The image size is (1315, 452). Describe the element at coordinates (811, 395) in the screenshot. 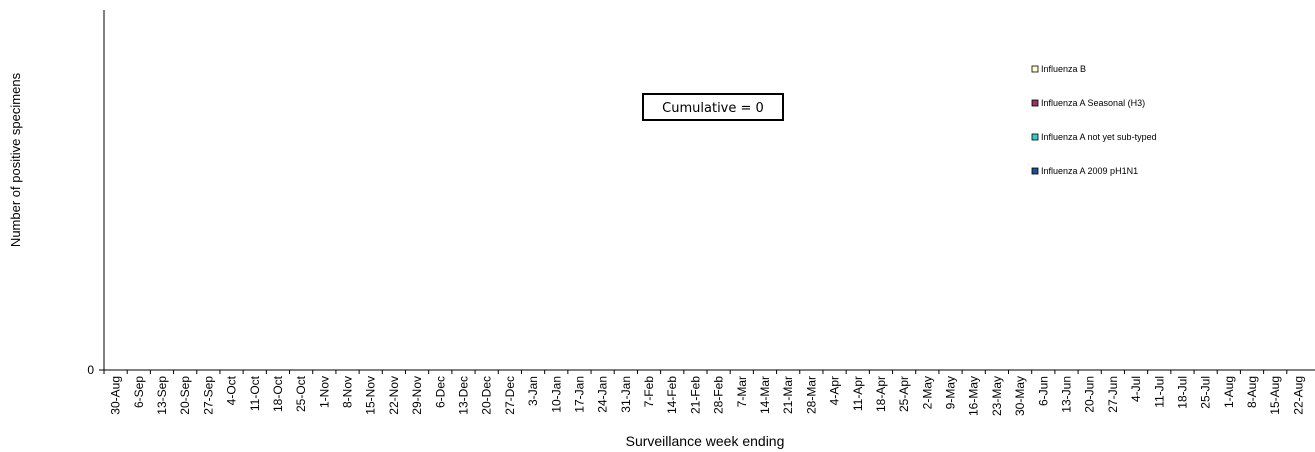

I see `x-tick-label: 28-Mar` at that location.